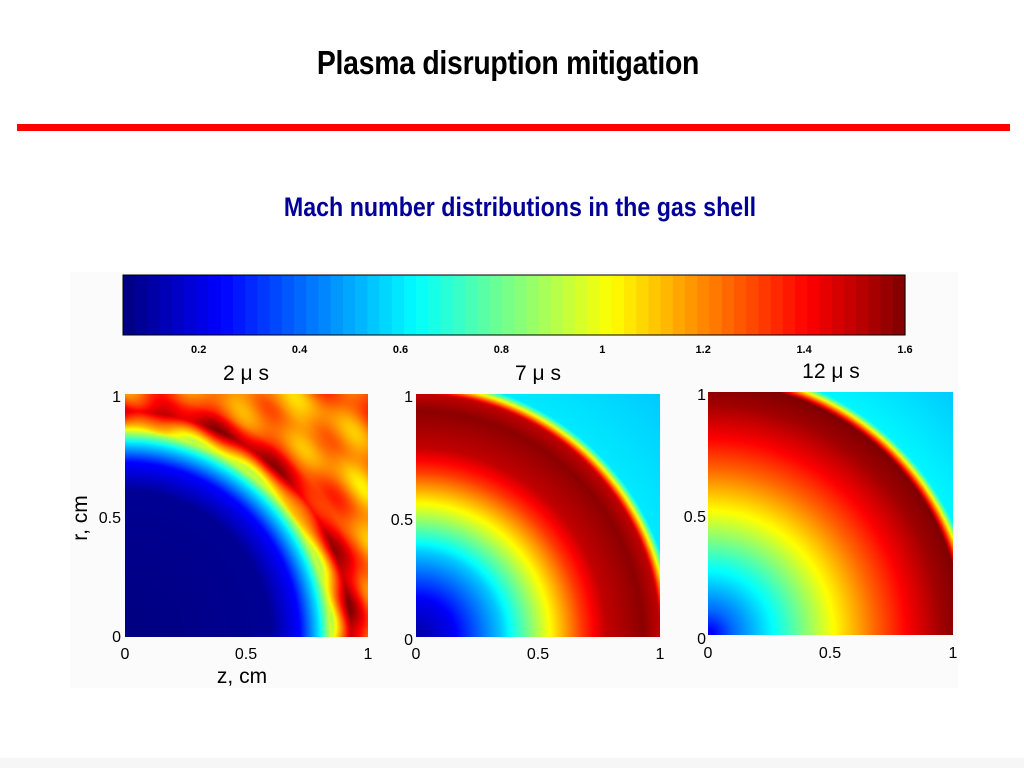 The image size is (1024, 768). I want to click on colorbar-tick-label: 0.6, so click(400, 350).